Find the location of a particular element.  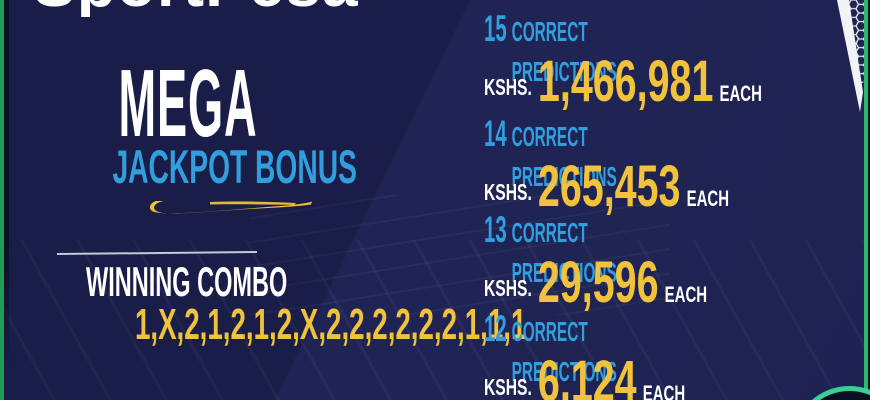

tier-header: 15 CORRECT PREDICTIONS is located at coordinates (577, 48).